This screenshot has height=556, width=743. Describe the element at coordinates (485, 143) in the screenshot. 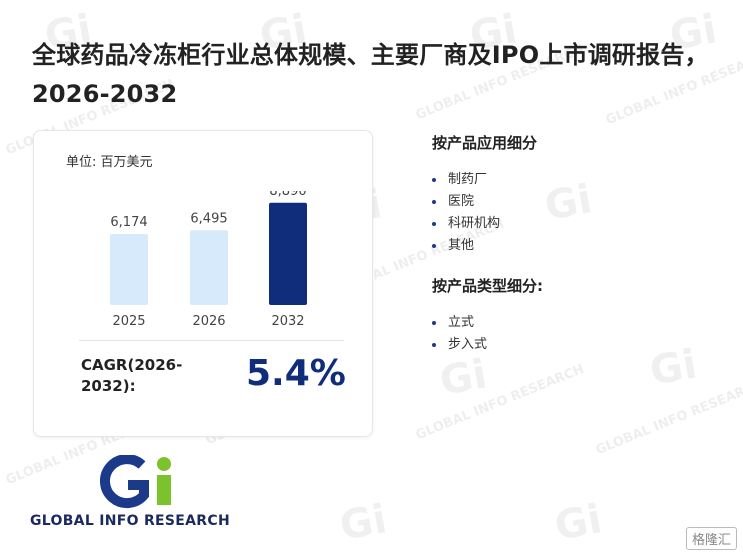

I see `segment-heading: 按产品应用细分` at that location.